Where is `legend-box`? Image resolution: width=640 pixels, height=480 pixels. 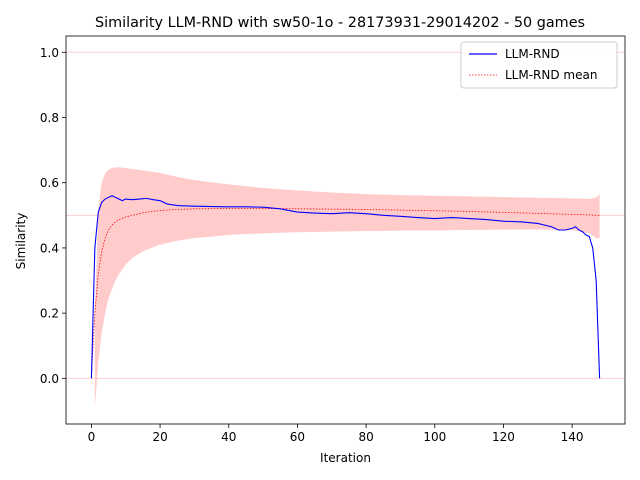
legend-box is located at coordinates (539, 65).